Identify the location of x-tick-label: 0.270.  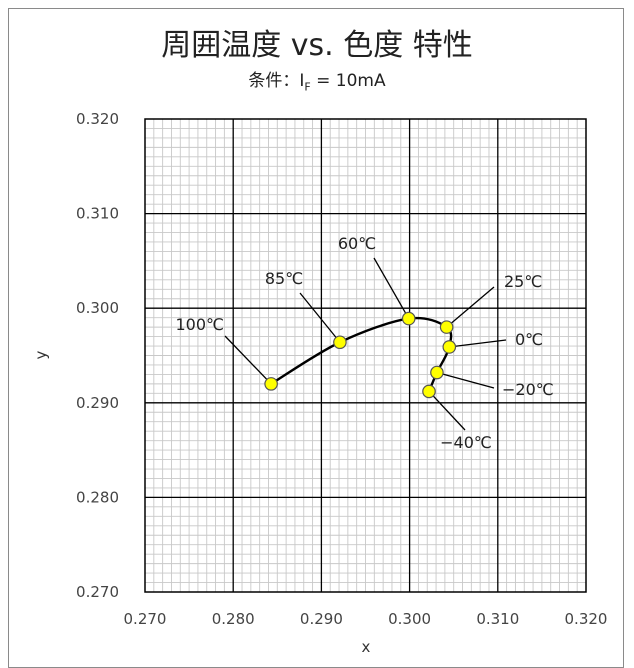
(145, 619).